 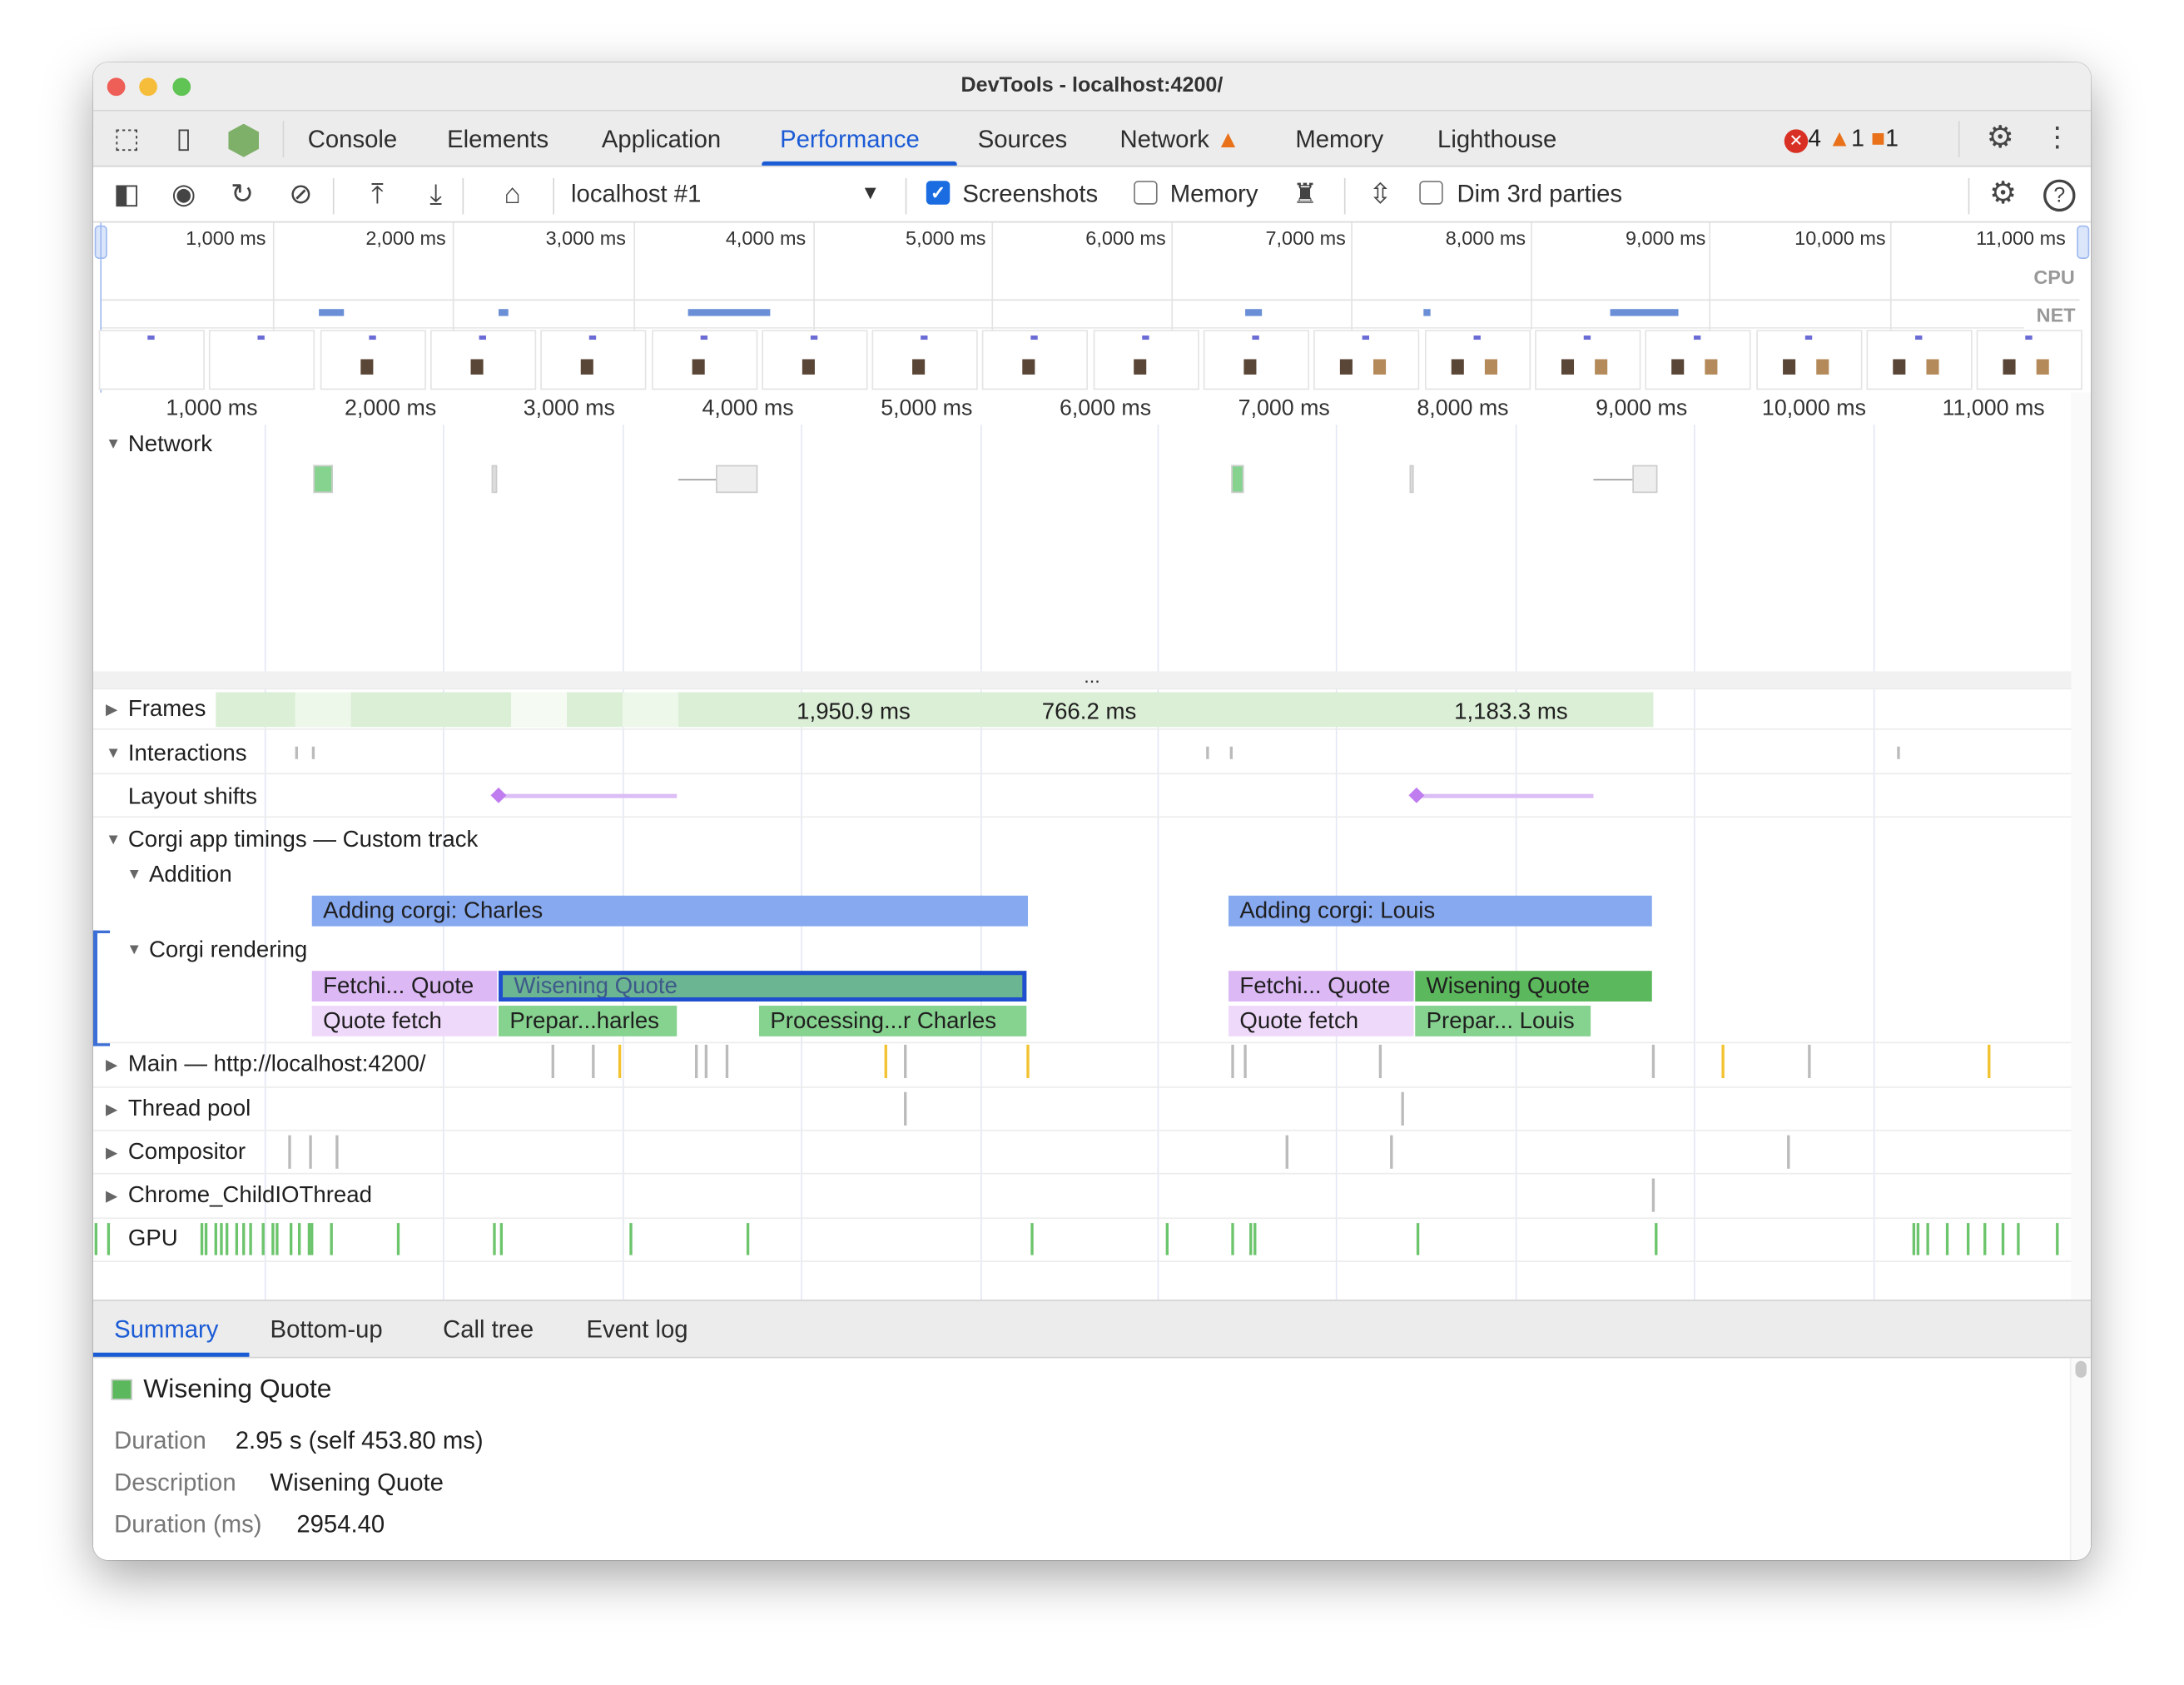 What do you see at coordinates (189, 1108) in the screenshot?
I see `track-thread-pool: Thread pool` at bounding box center [189, 1108].